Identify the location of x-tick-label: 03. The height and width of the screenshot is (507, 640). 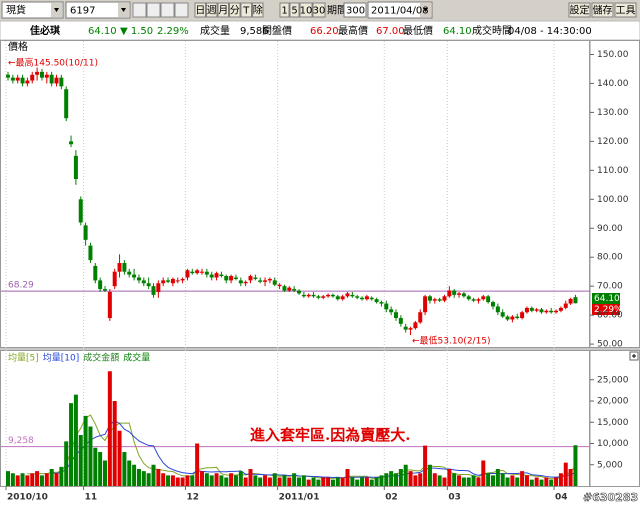
(454, 498).